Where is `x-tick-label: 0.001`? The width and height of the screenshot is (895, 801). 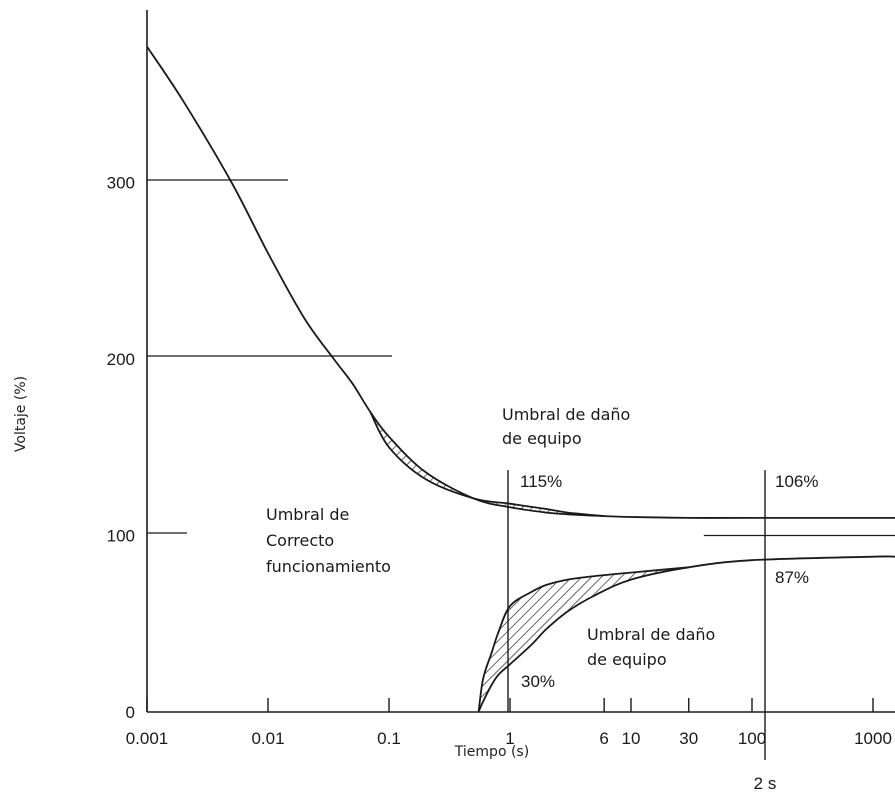
x-tick-label: 0.001 is located at coordinates (147, 738).